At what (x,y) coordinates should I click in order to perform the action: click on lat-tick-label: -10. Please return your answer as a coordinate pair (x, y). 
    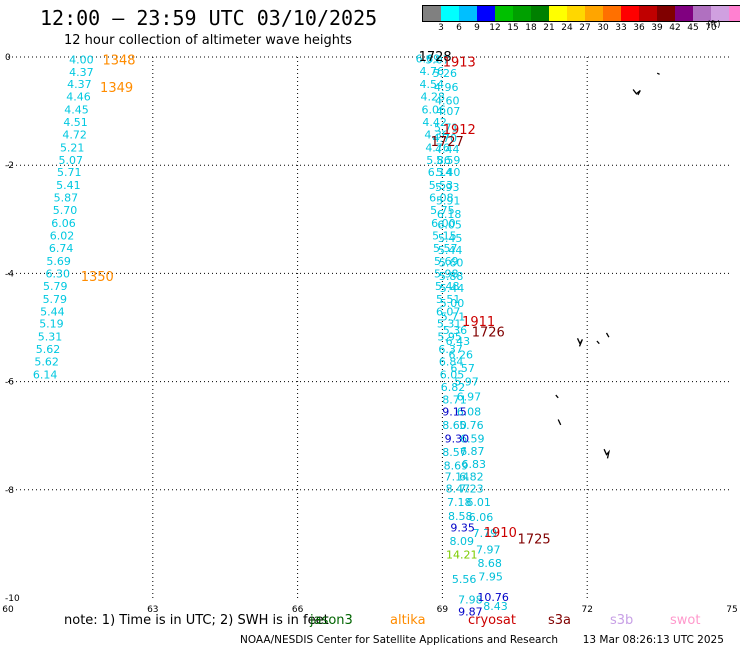
    Looking at the image, I should click on (12, 599).